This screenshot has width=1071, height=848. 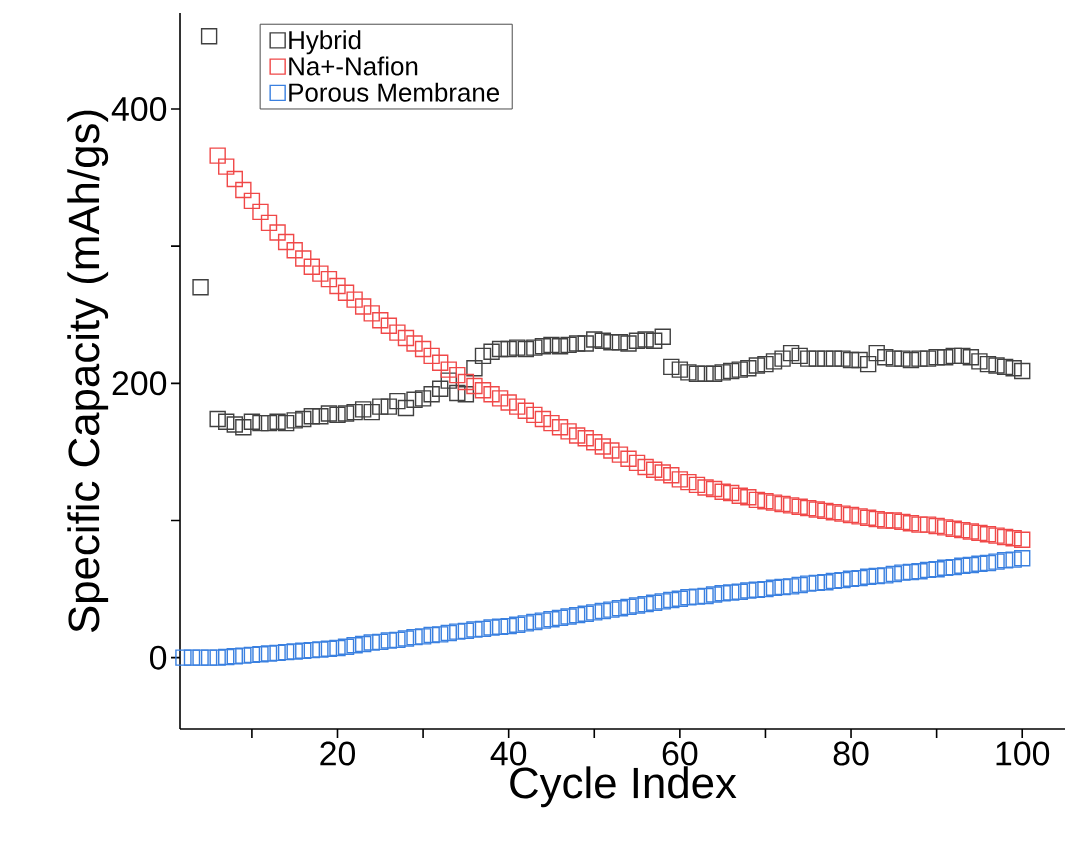 I want to click on x-tick-label: 40, so click(x=508, y=753).